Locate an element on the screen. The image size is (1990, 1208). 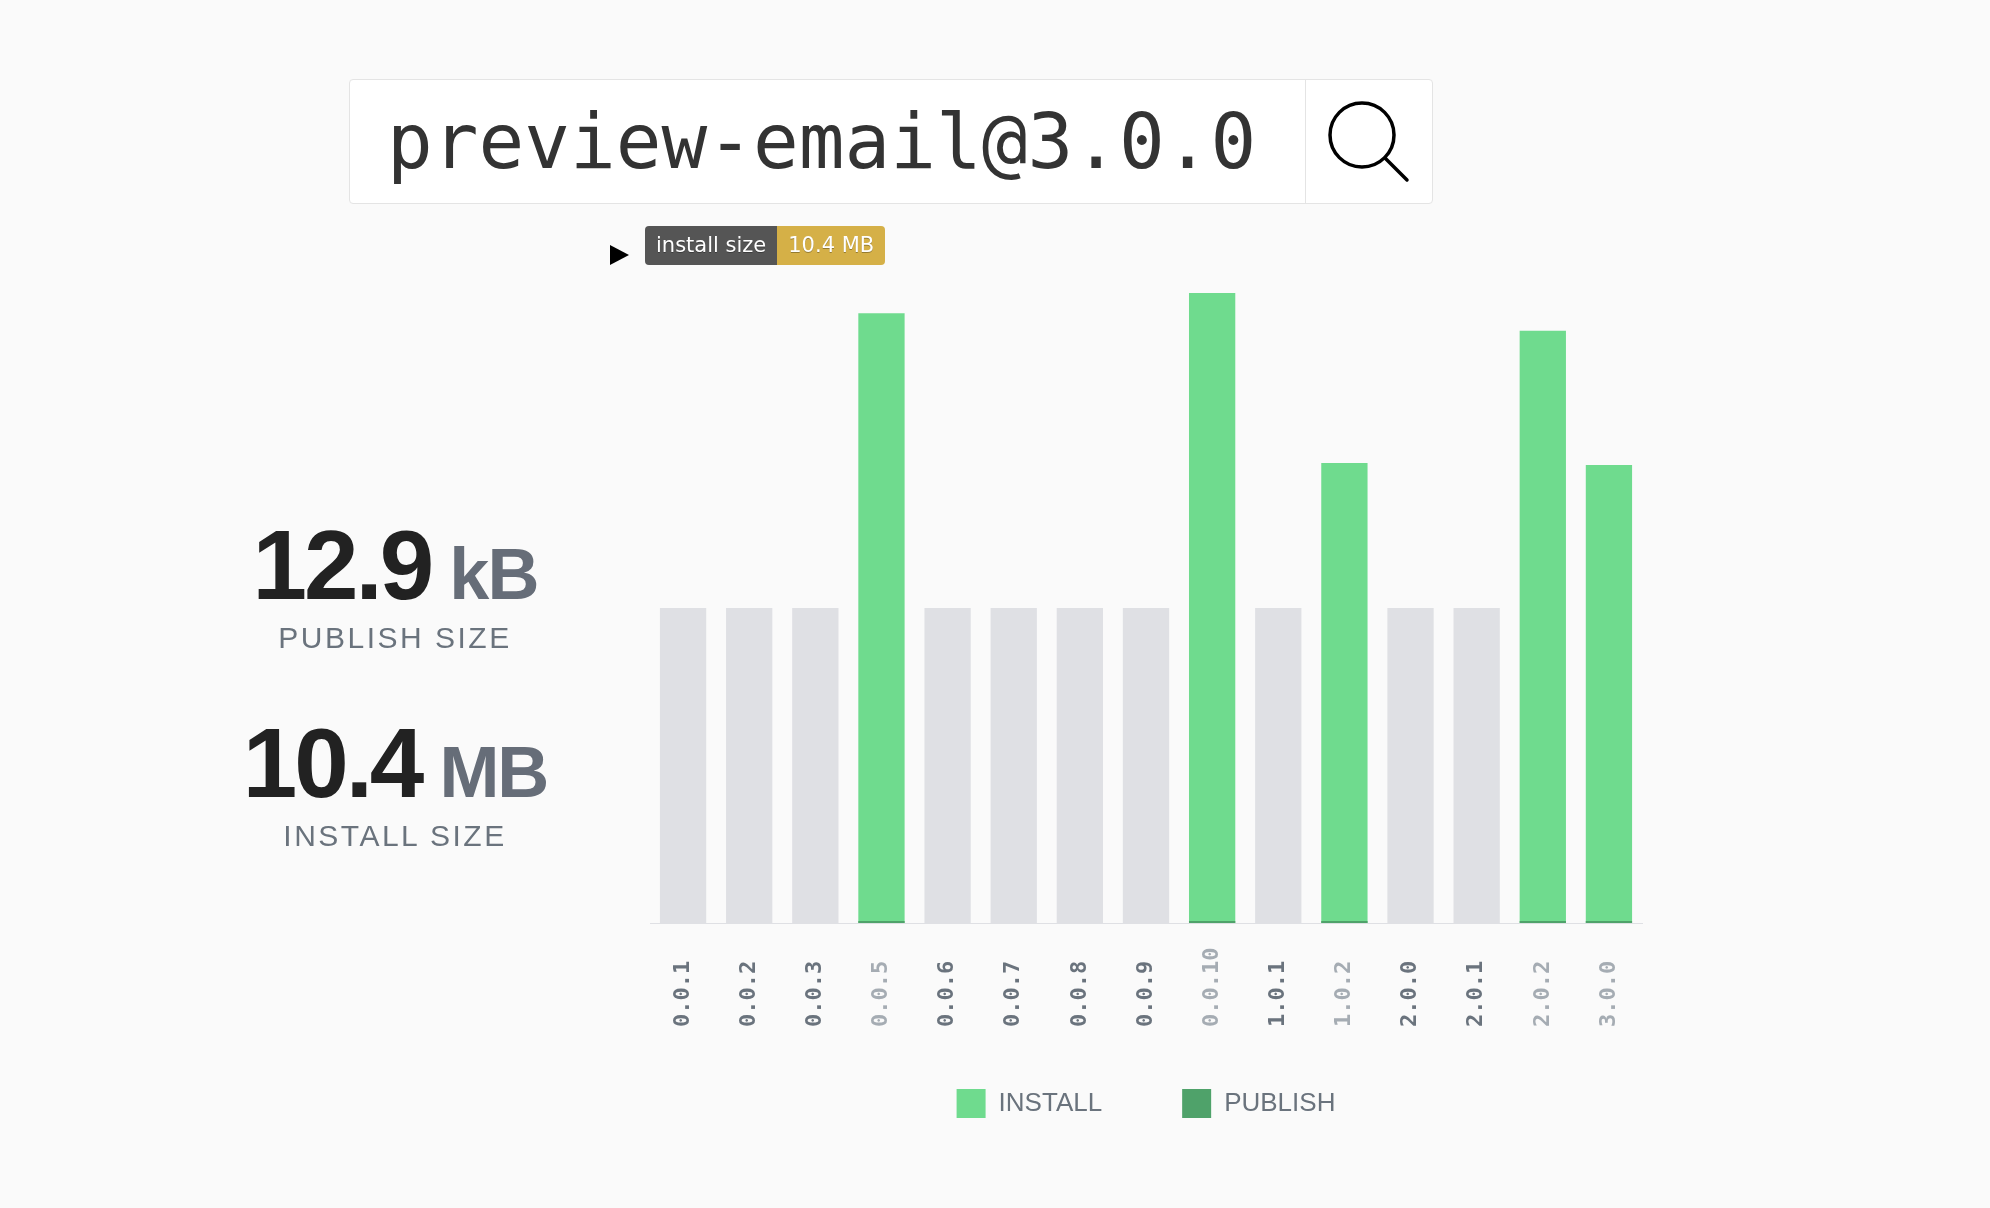
x-tick-label: 0.0.10 is located at coordinates (1210, 987).